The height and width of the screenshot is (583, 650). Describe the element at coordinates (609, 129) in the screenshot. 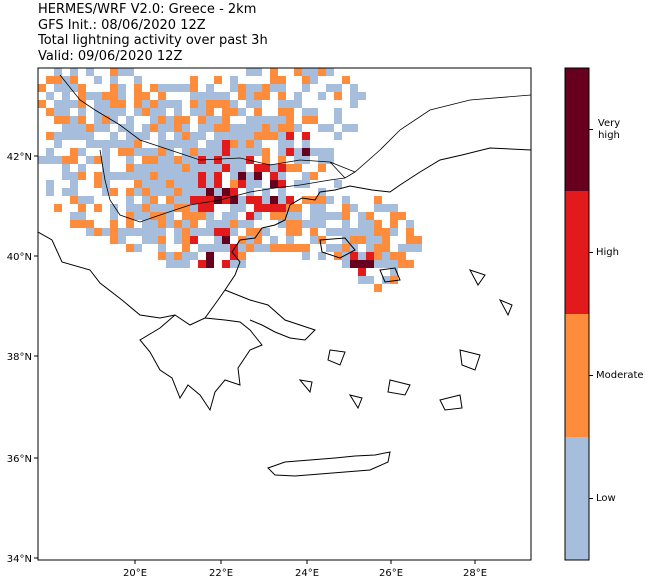

I see `colorbar-label: Very high` at that location.